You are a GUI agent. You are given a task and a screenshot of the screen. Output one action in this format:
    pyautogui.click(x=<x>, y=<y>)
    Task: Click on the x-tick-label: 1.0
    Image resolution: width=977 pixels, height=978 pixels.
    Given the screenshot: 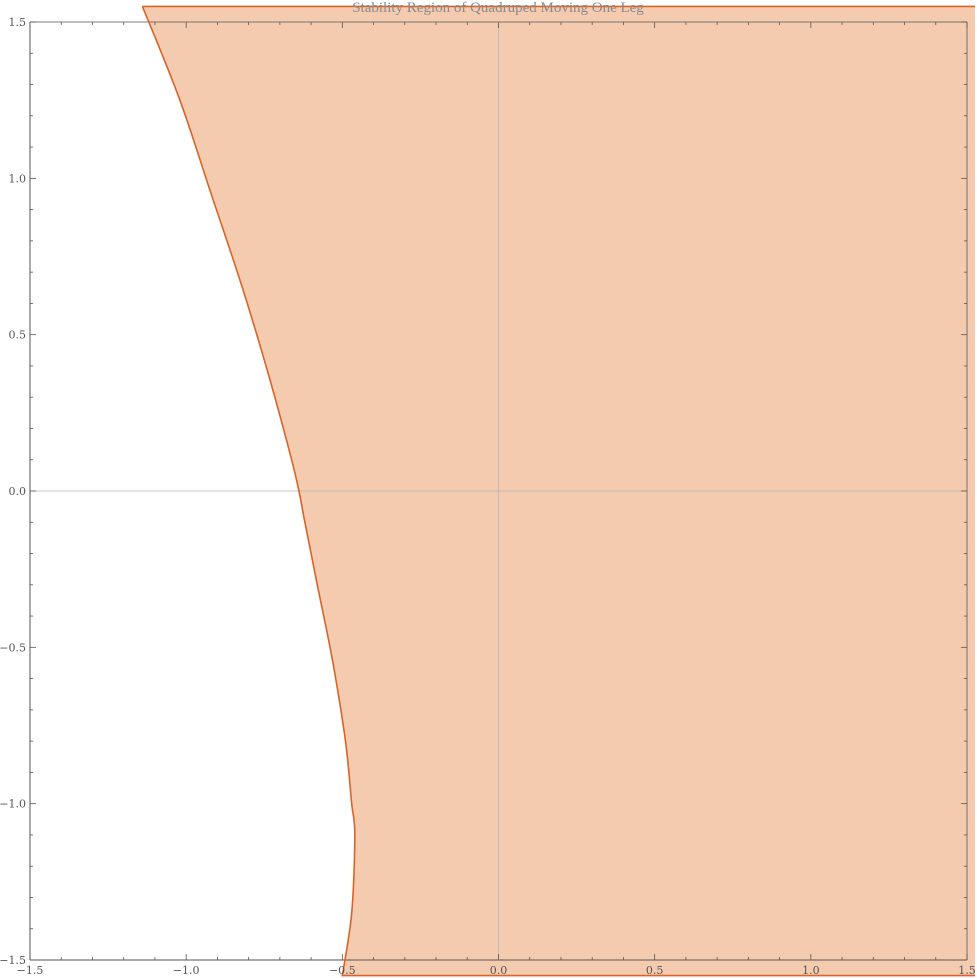 What is the action you would take?
    pyautogui.click(x=811, y=970)
    